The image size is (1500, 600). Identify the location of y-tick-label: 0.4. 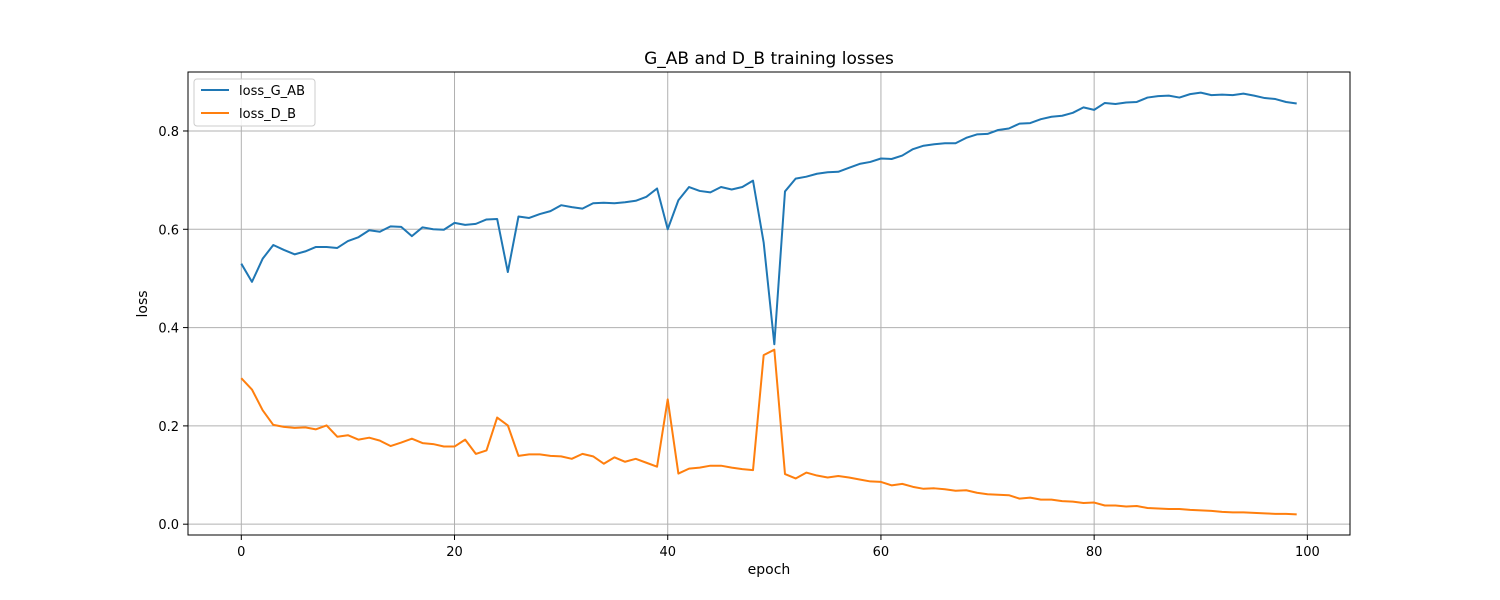
(168, 329).